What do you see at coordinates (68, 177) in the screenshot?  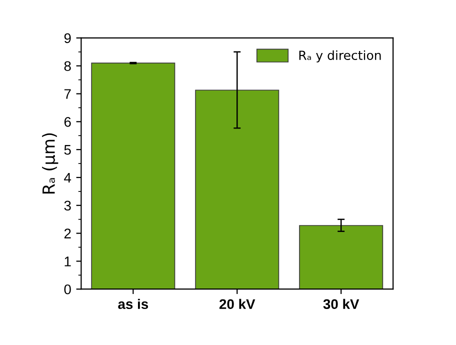 I see `y-tick-label: 4` at bounding box center [68, 177].